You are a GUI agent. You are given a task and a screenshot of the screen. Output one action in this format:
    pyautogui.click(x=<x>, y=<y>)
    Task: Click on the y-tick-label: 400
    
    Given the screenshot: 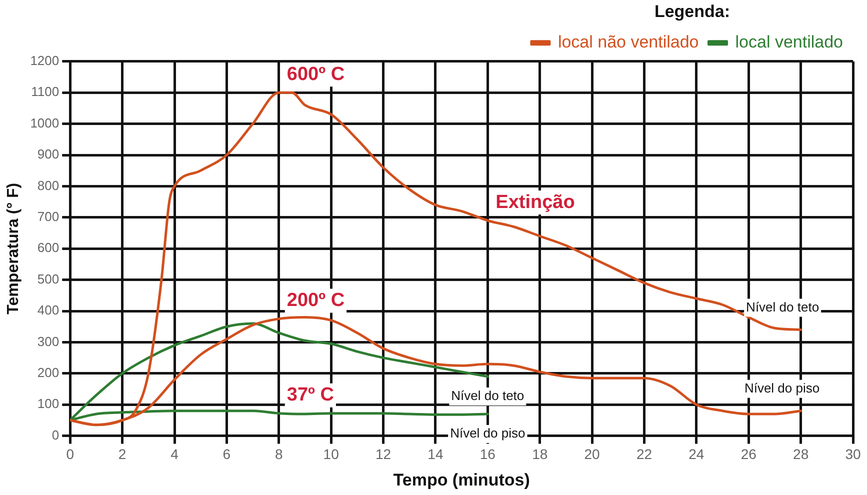 What is the action you would take?
    pyautogui.click(x=48, y=310)
    